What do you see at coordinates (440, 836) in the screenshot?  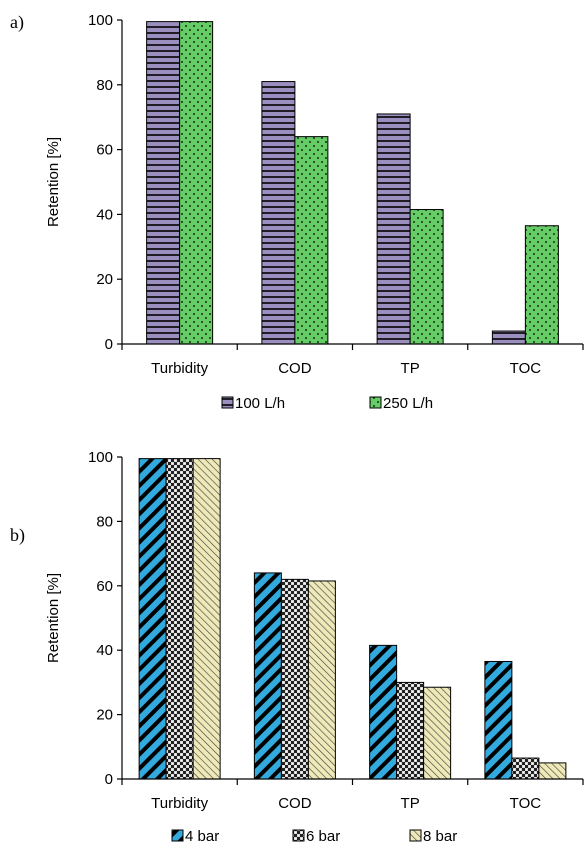 I see `legend-label: 8 bar` at bounding box center [440, 836].